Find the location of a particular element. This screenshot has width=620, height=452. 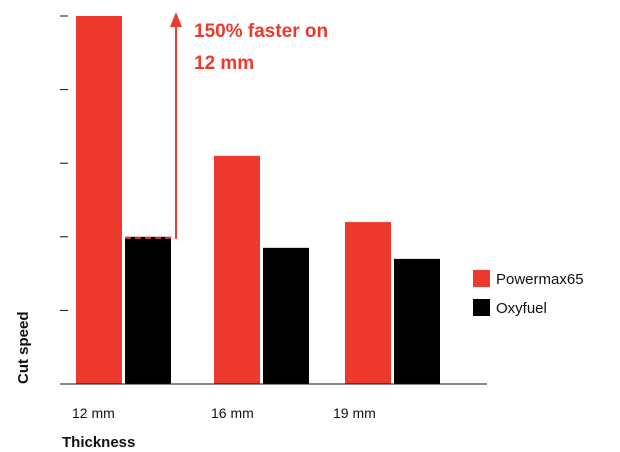

x-tick-label-3: 19 mm is located at coordinates (354, 413).